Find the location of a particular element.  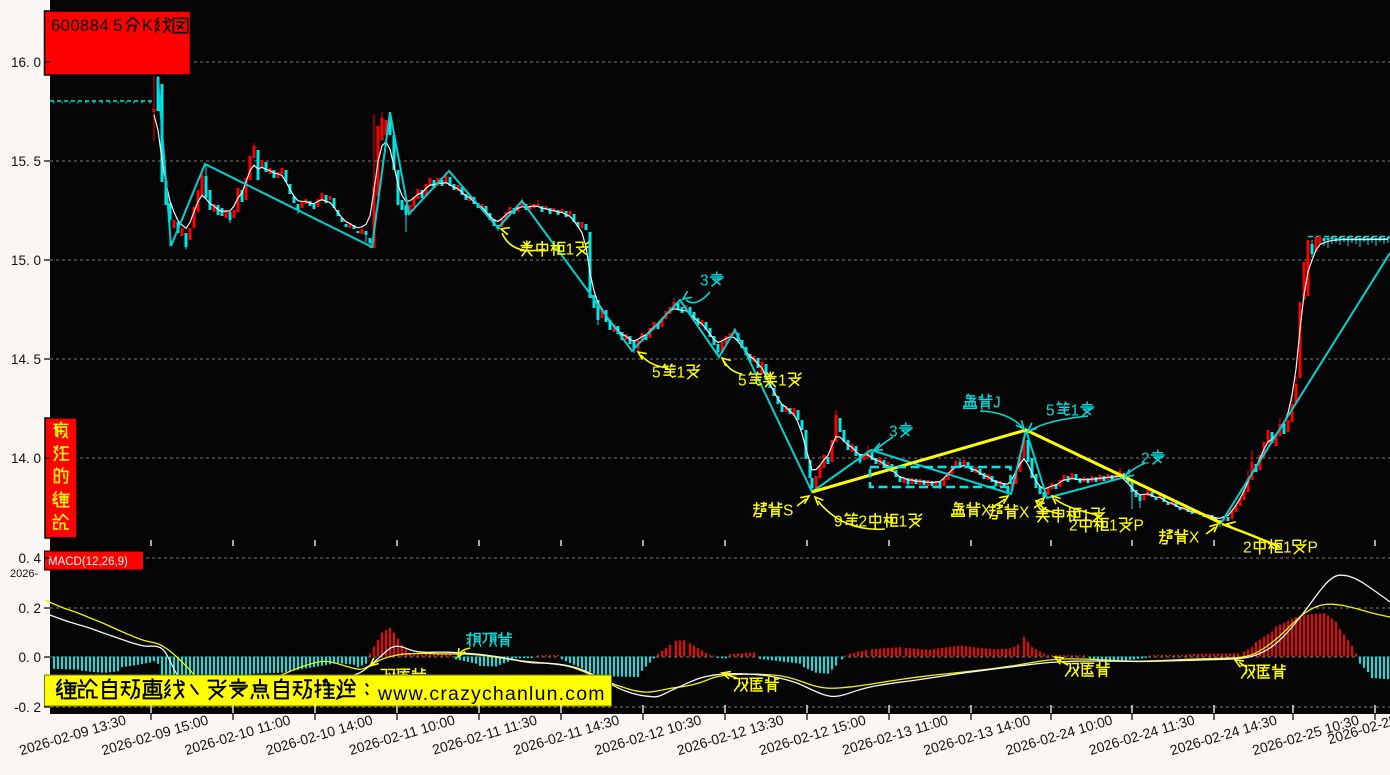

svg-text: -0. 2 is located at coordinates (27, 707).